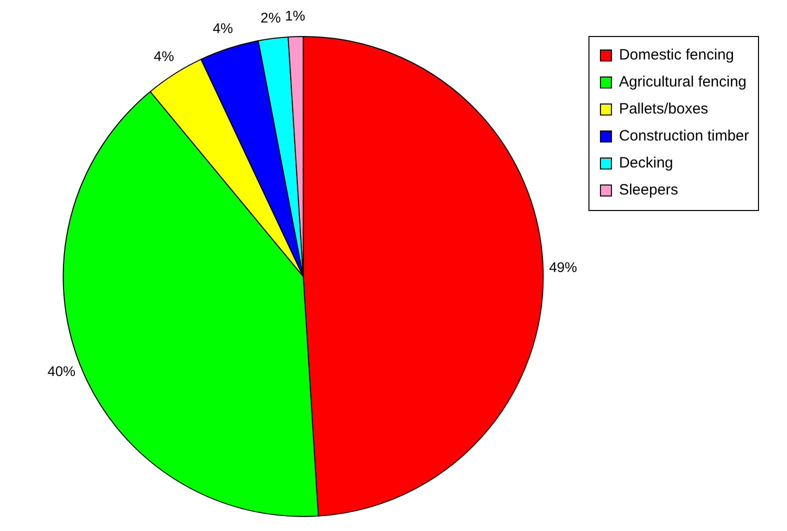 The height and width of the screenshot is (531, 787). I want to click on data-label: 2%, so click(270, 17).